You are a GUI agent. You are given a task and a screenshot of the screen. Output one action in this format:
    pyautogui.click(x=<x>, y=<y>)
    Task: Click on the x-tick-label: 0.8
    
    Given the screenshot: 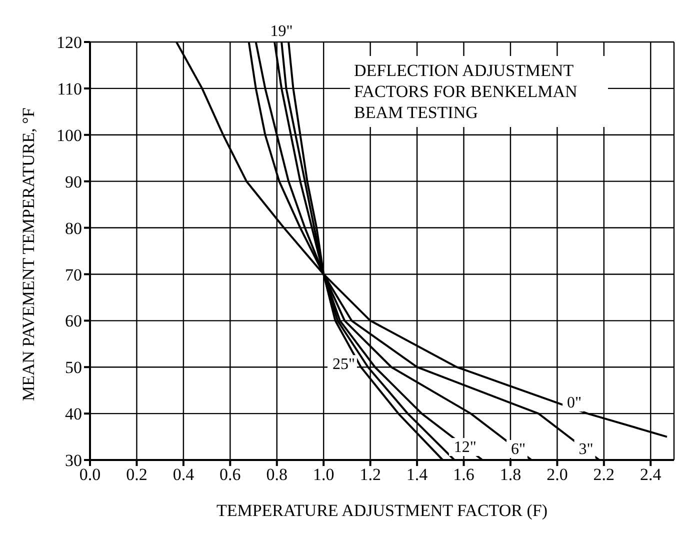 What is the action you would take?
    pyautogui.click(x=277, y=474)
    